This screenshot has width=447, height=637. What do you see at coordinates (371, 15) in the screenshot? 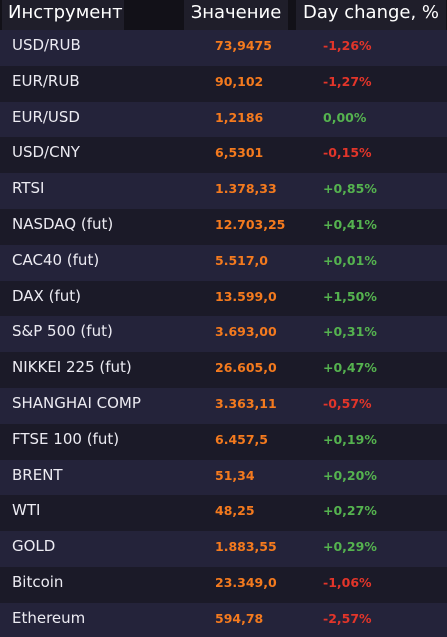
I see `header-day-change: Day change, %` at bounding box center [371, 15].